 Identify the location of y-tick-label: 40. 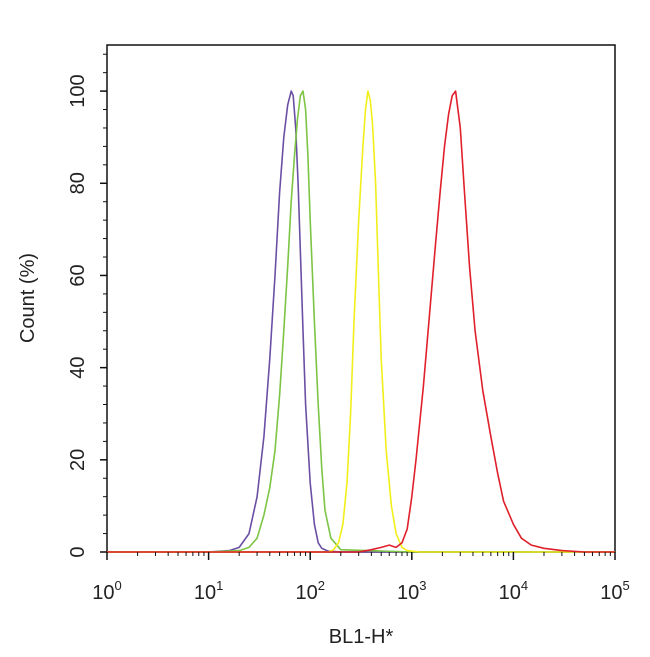
(78, 368).